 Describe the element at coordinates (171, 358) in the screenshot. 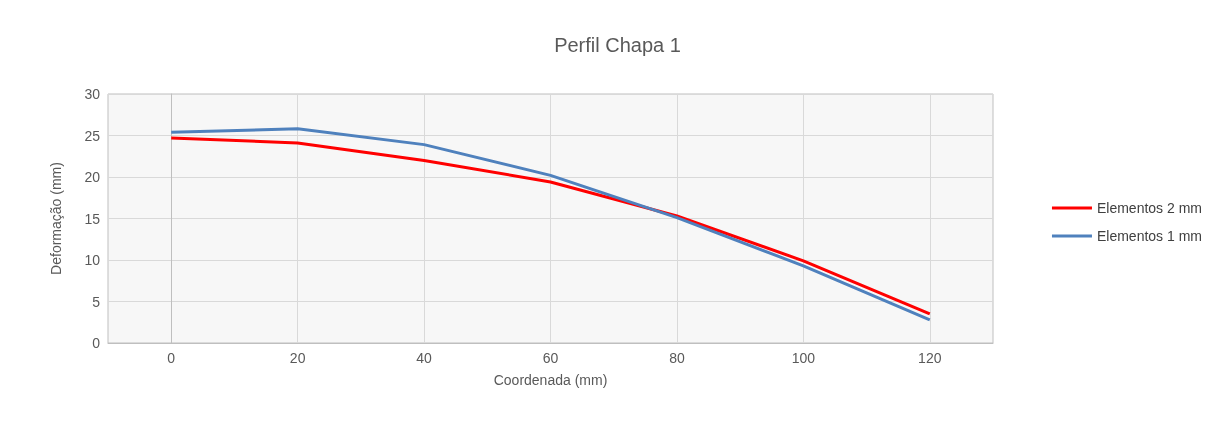

I see `x-tick-label: 0` at that location.